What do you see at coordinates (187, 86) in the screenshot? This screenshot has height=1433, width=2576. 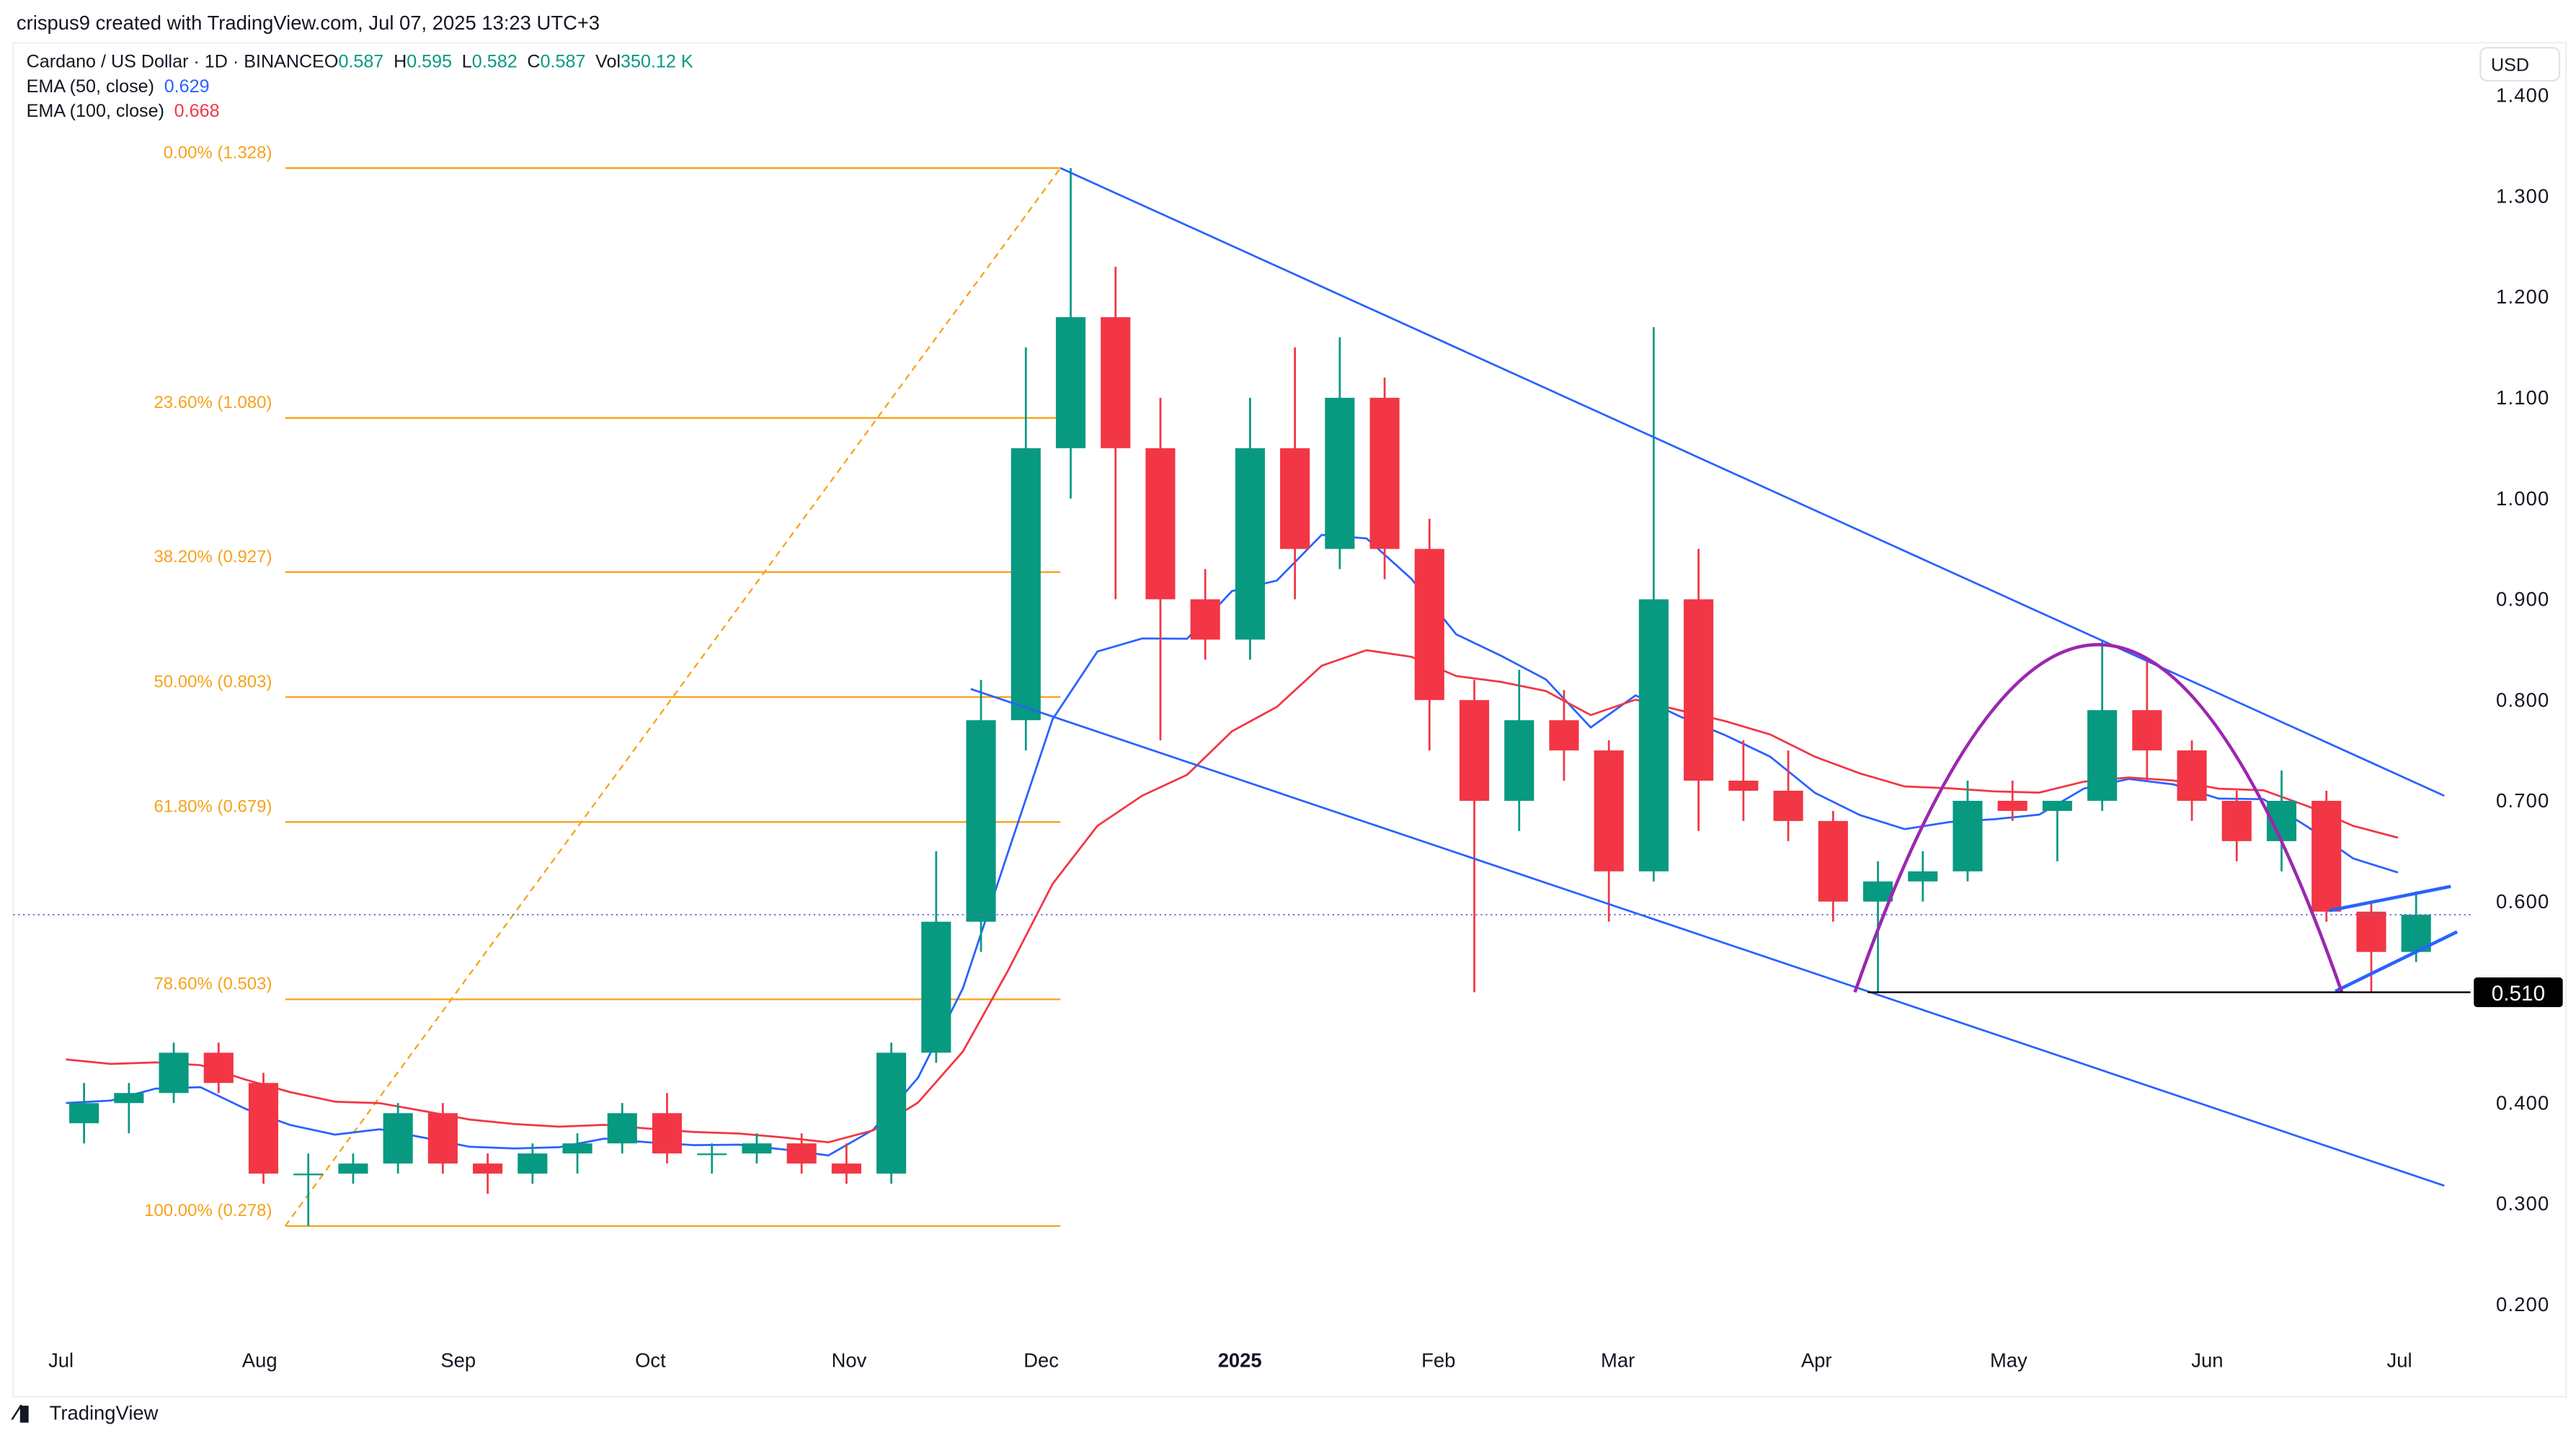 I see `ema50-value: 0.629` at bounding box center [187, 86].